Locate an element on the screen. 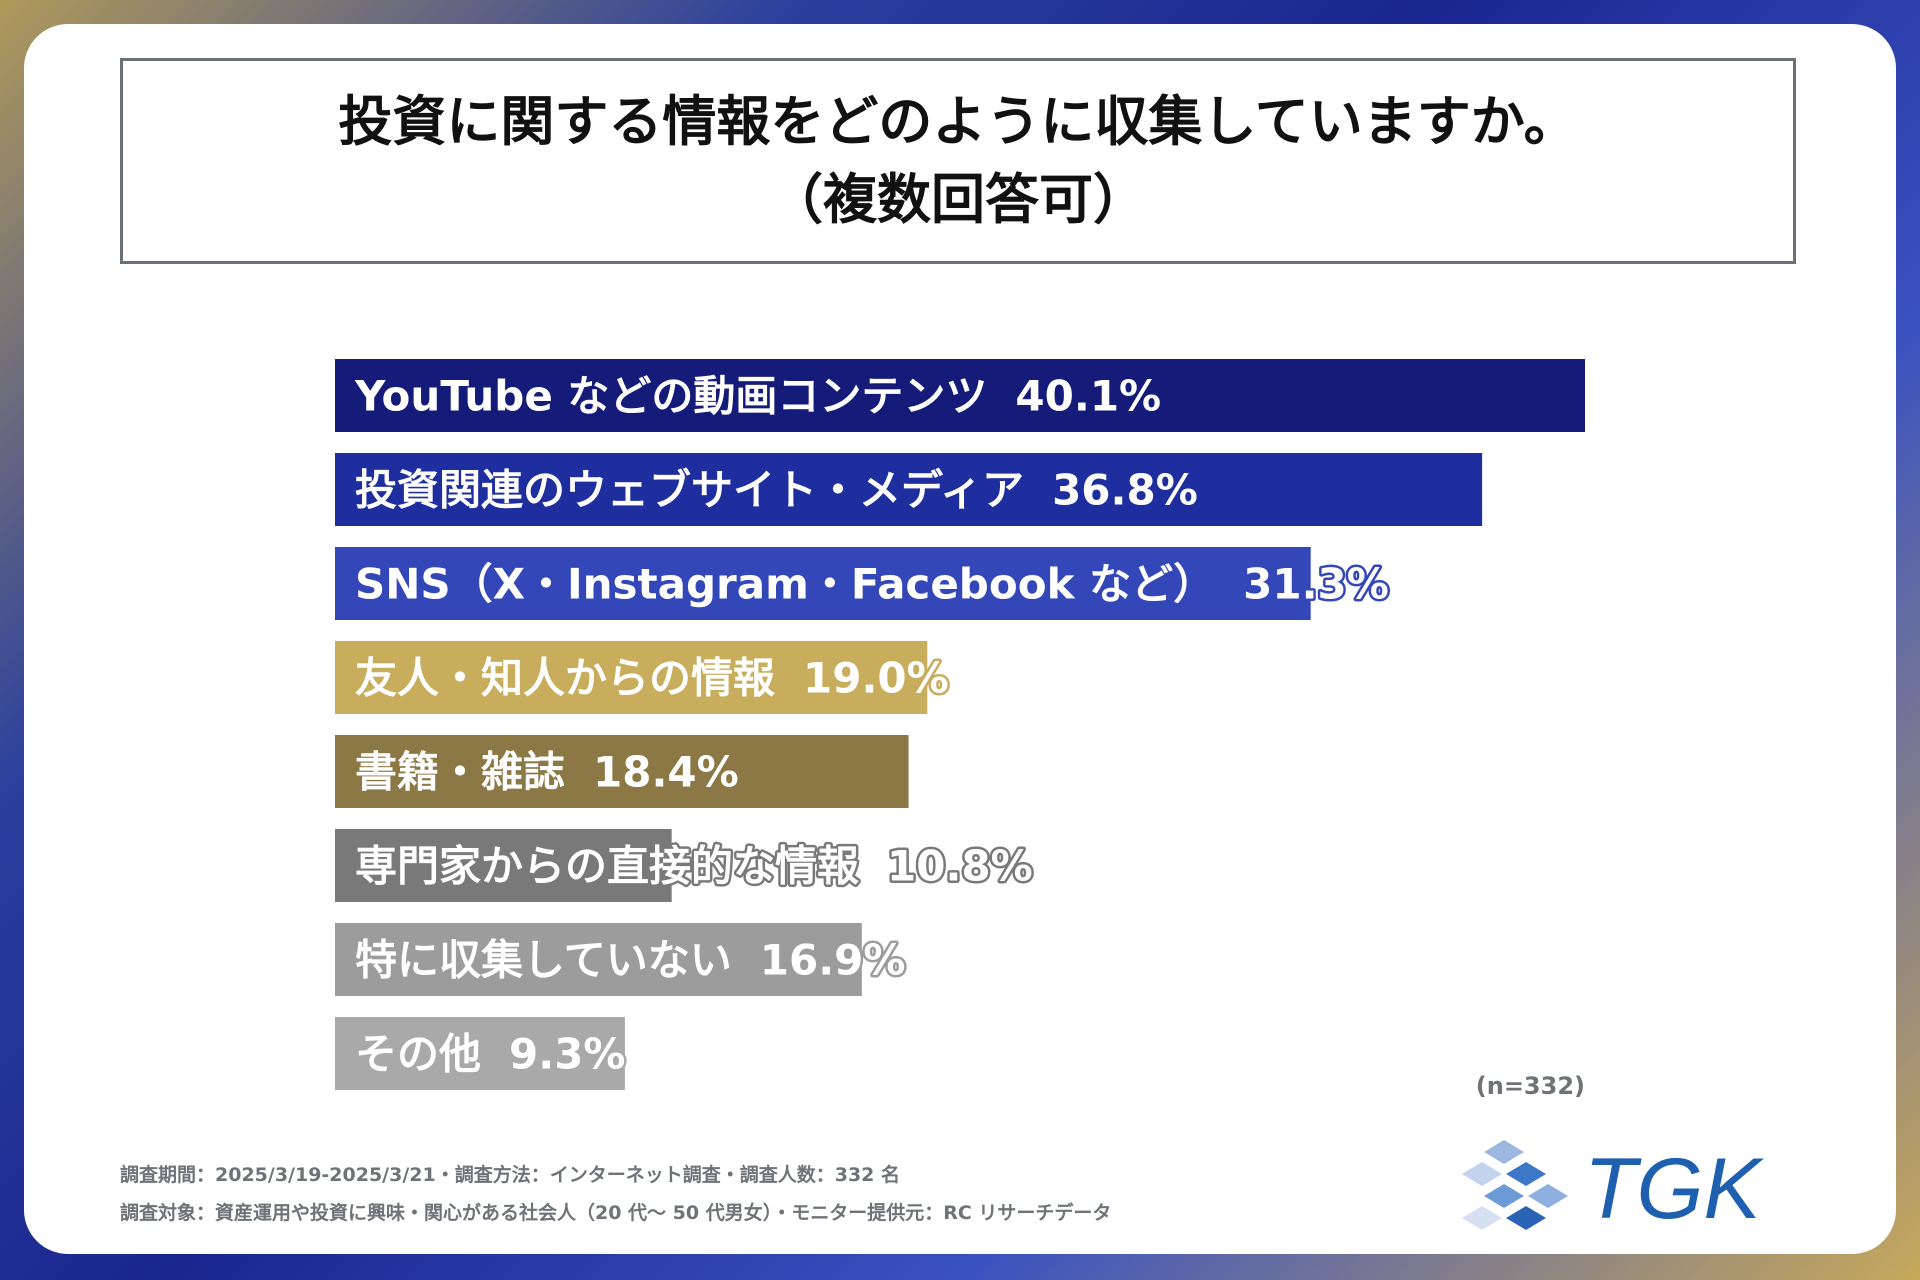 This screenshot has width=1920, height=1280. bar-label-1: YouTube などの動画コンテンツ 40.1% is located at coordinates (757, 396).